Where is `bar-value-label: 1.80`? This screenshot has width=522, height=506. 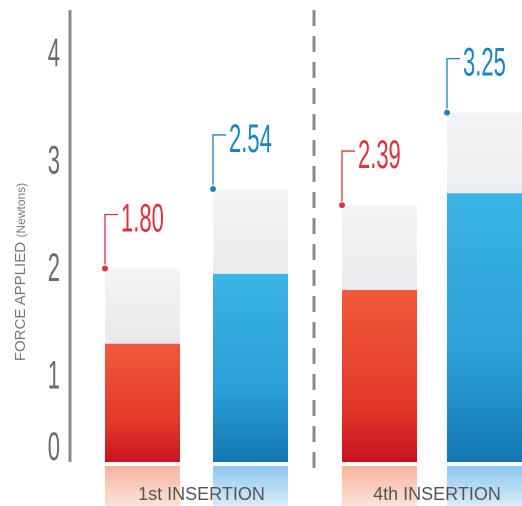
bar-value-label: 1.80 is located at coordinates (142, 218).